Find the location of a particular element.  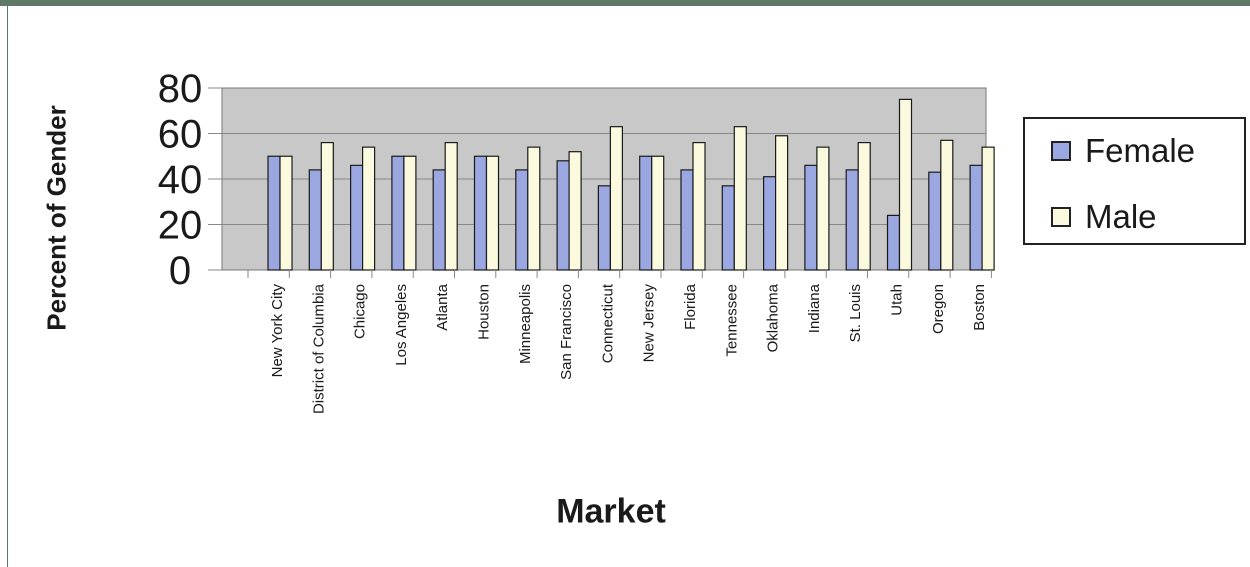

legend-swatch-male is located at coordinates (1061, 217).